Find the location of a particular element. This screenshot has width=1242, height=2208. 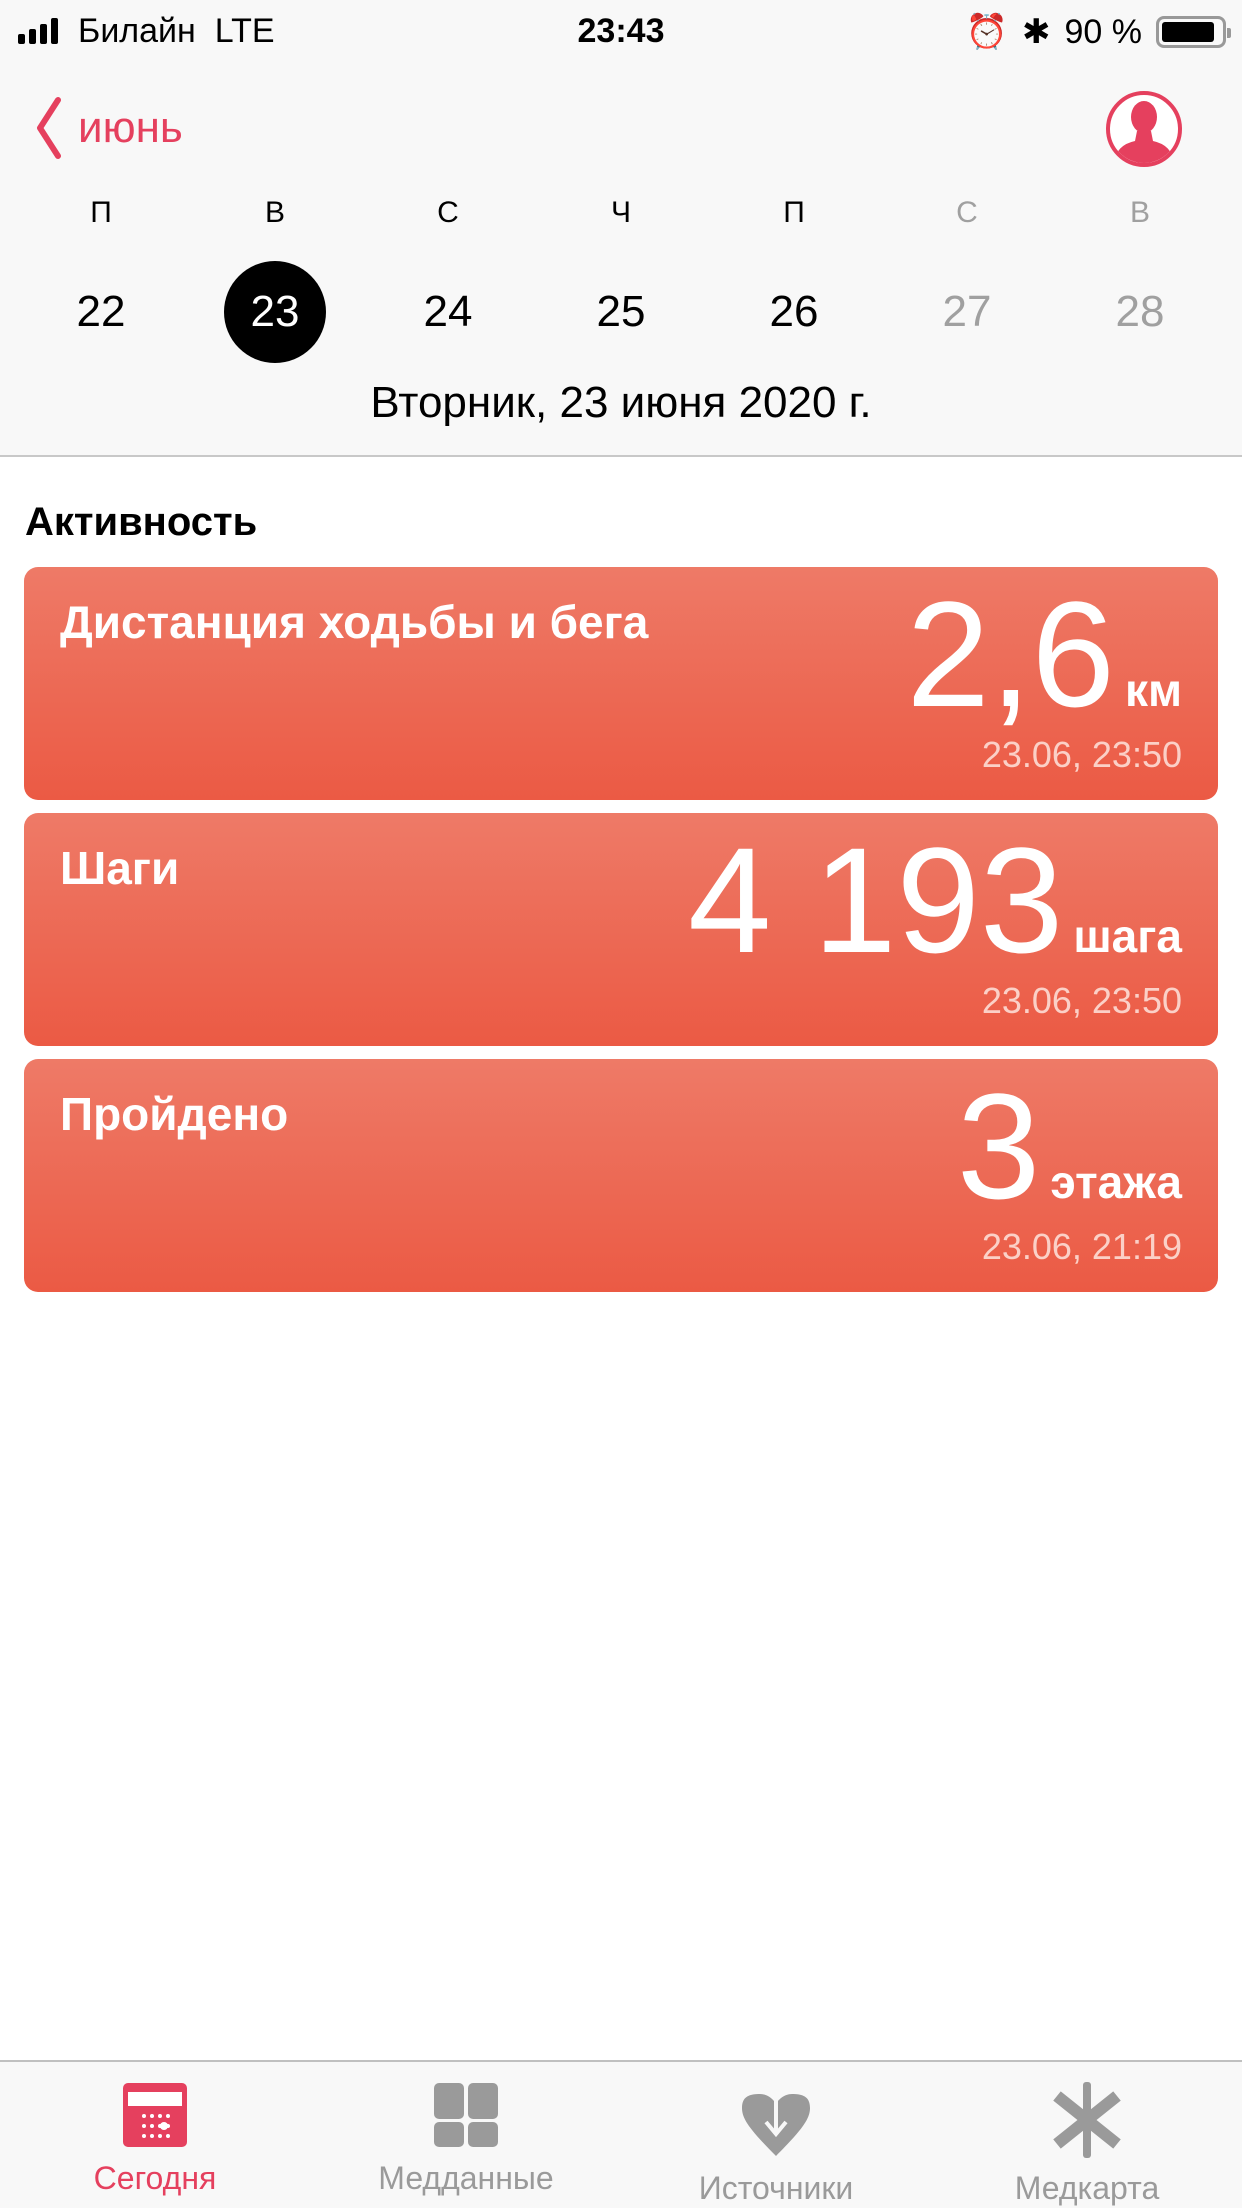

tab-label: Медкарта is located at coordinates (1087, 2188).